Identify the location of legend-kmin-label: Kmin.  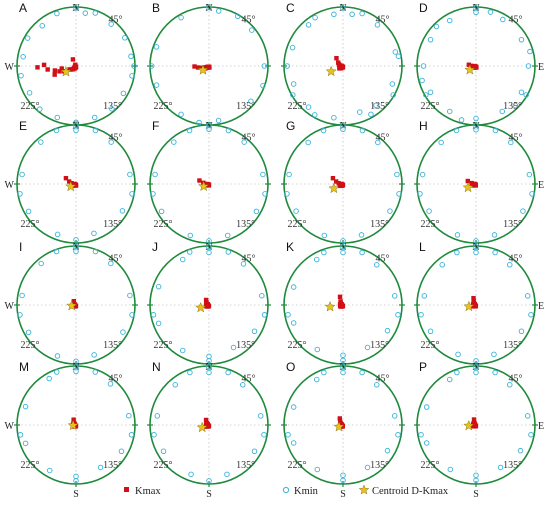
(306, 491).